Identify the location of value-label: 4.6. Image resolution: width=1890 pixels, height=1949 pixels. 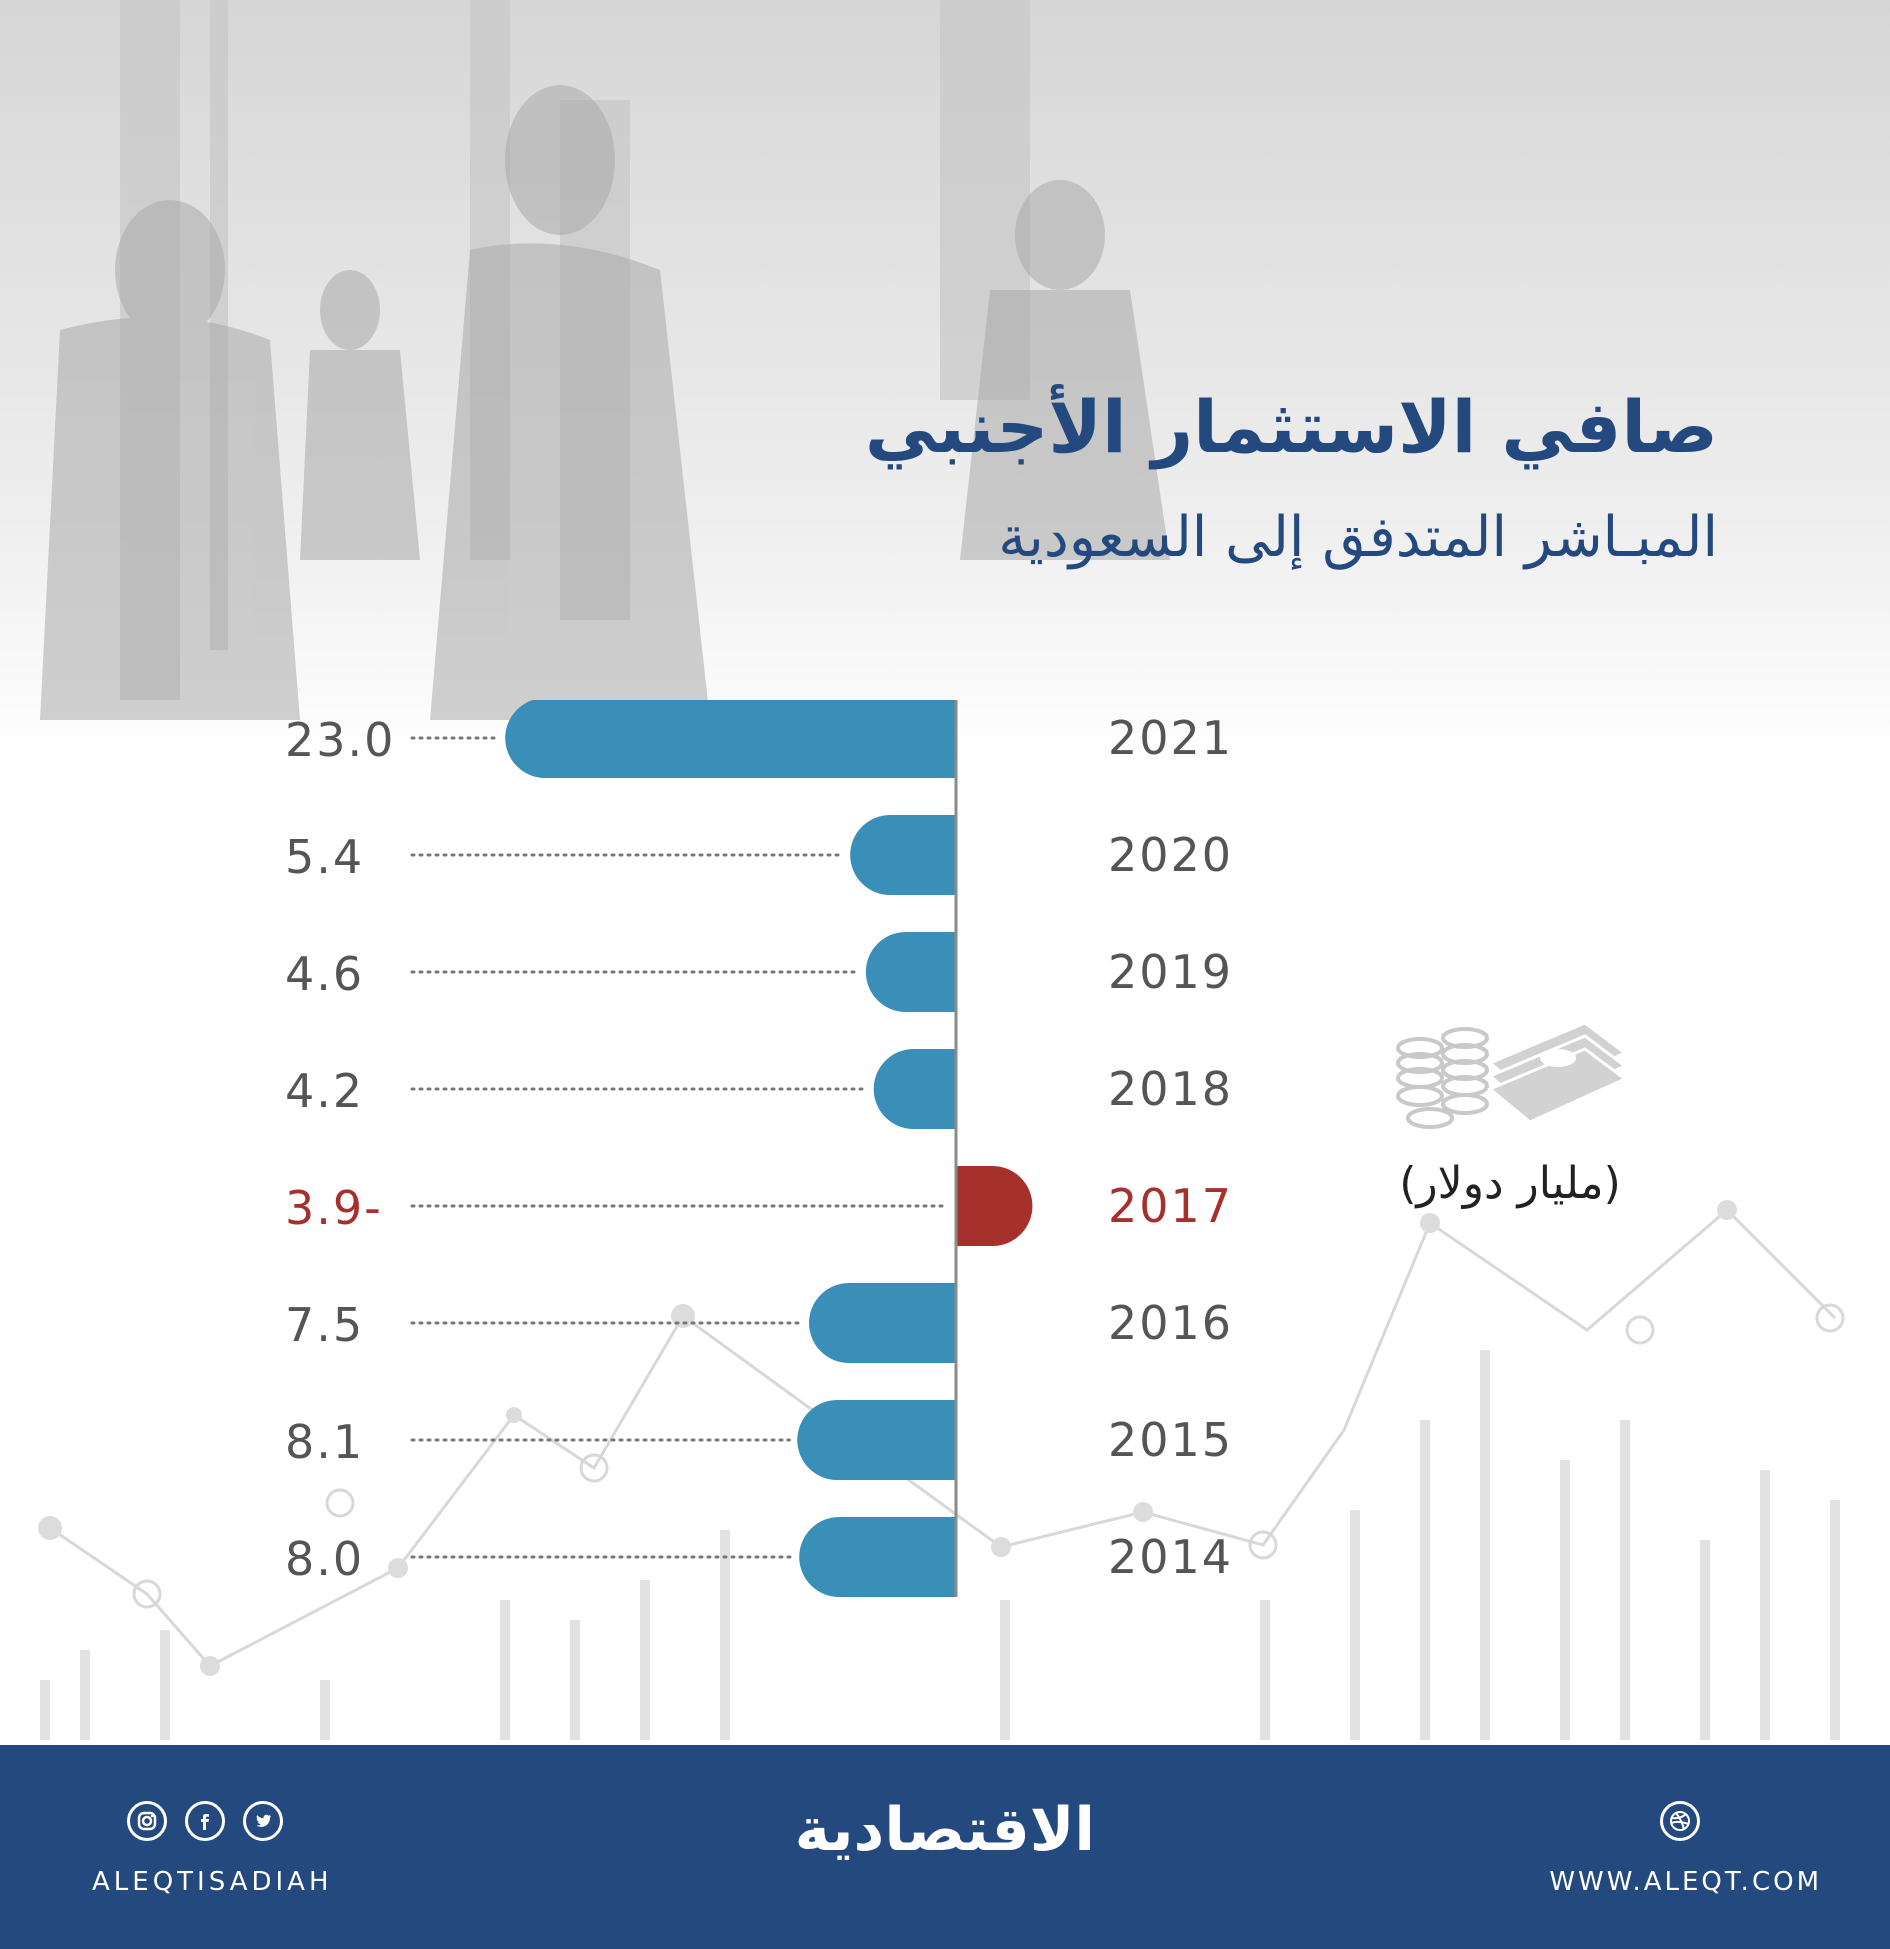
(324, 974).